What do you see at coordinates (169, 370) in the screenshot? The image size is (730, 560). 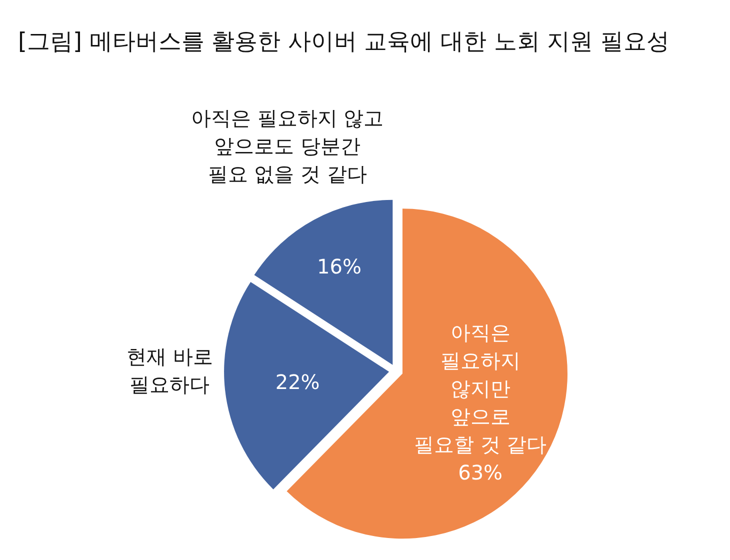 I see `slice-label: 현재 바로 필요하다` at bounding box center [169, 370].